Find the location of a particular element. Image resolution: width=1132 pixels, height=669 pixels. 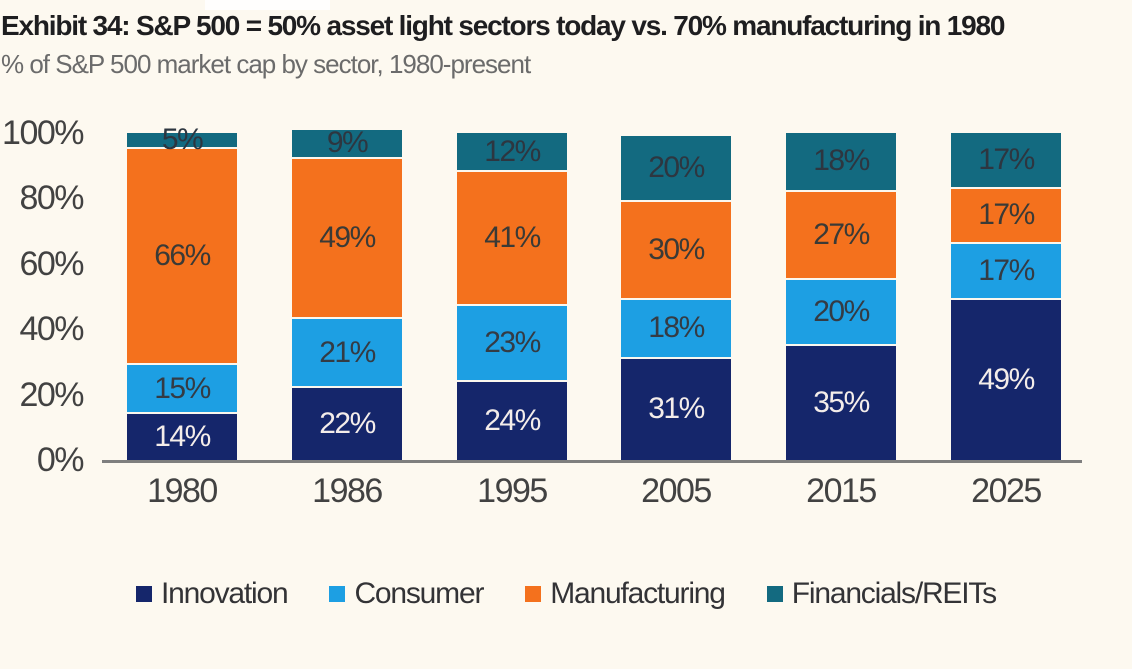

x-axis-label-2025: 2025 is located at coordinates (1006, 491).